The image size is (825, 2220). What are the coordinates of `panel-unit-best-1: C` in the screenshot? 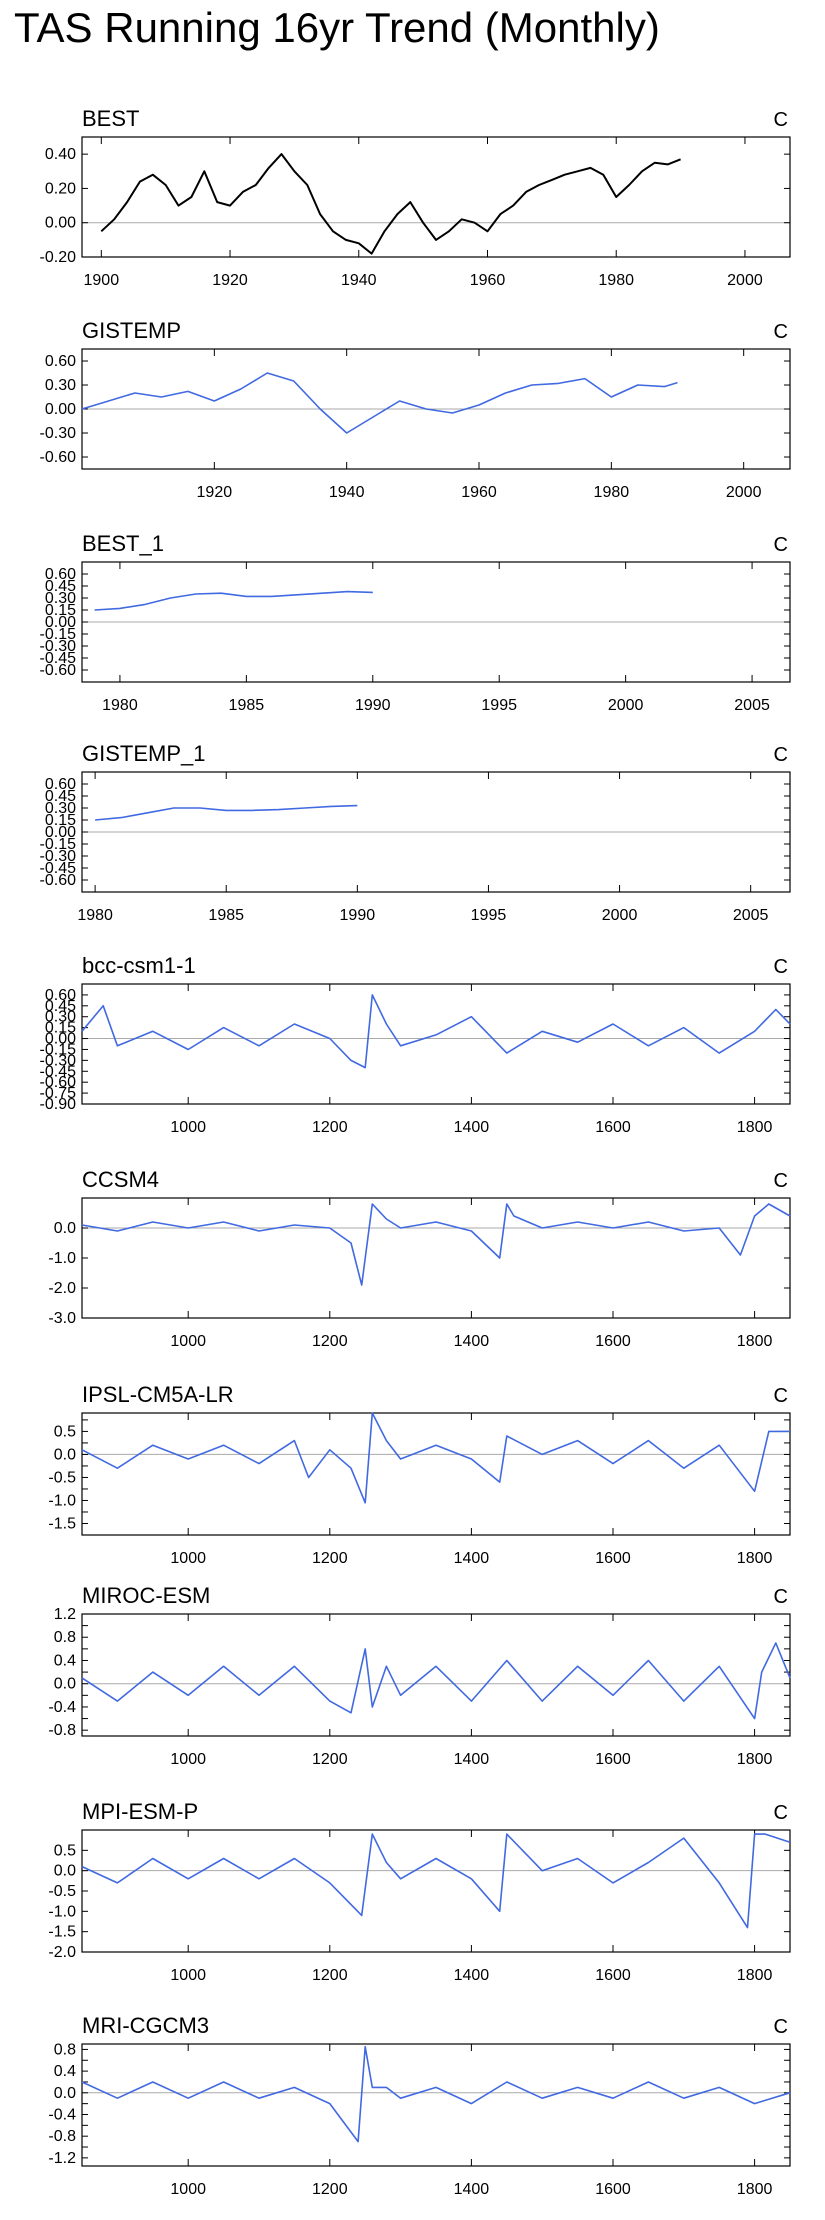 It's located at (781, 545).